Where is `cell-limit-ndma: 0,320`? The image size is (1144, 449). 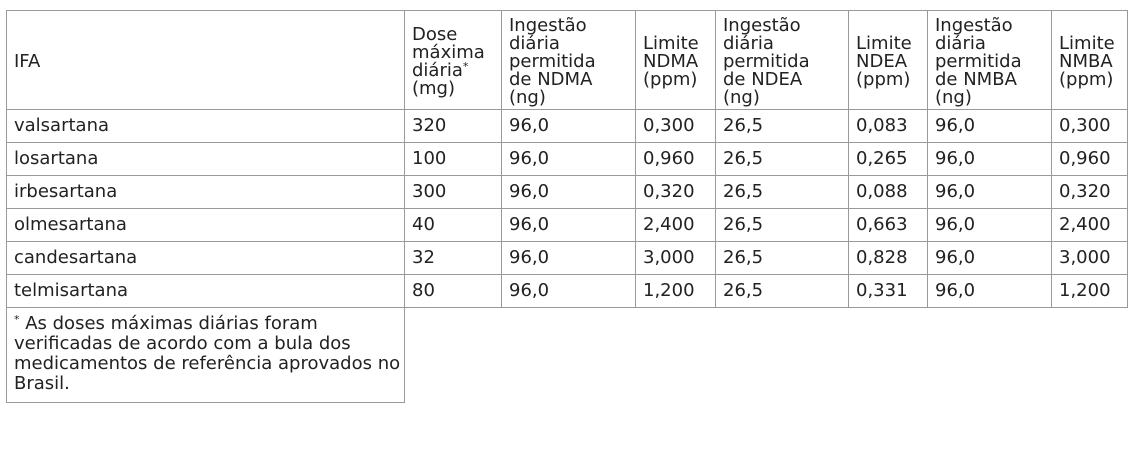
cell-limit-ndma: 0,320 is located at coordinates (675, 192).